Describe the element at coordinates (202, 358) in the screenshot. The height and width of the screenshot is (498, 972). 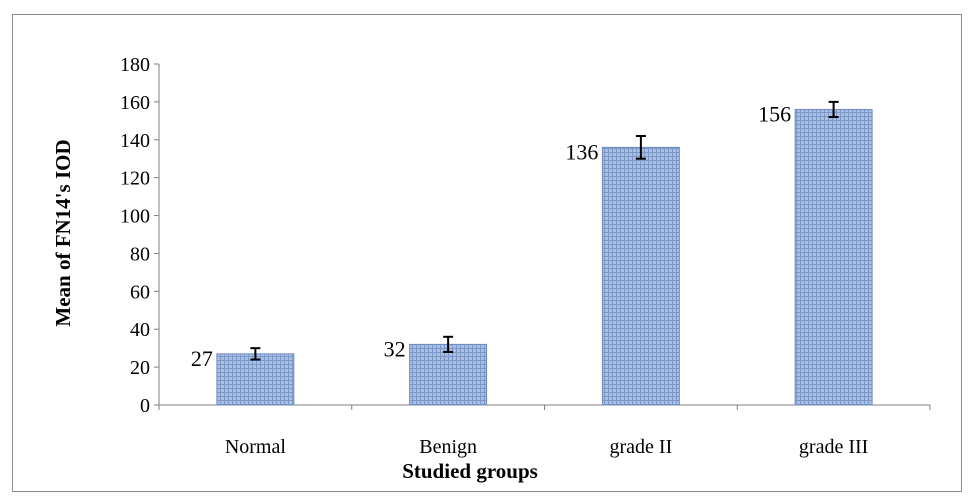
I see `data-label: 27` at that location.